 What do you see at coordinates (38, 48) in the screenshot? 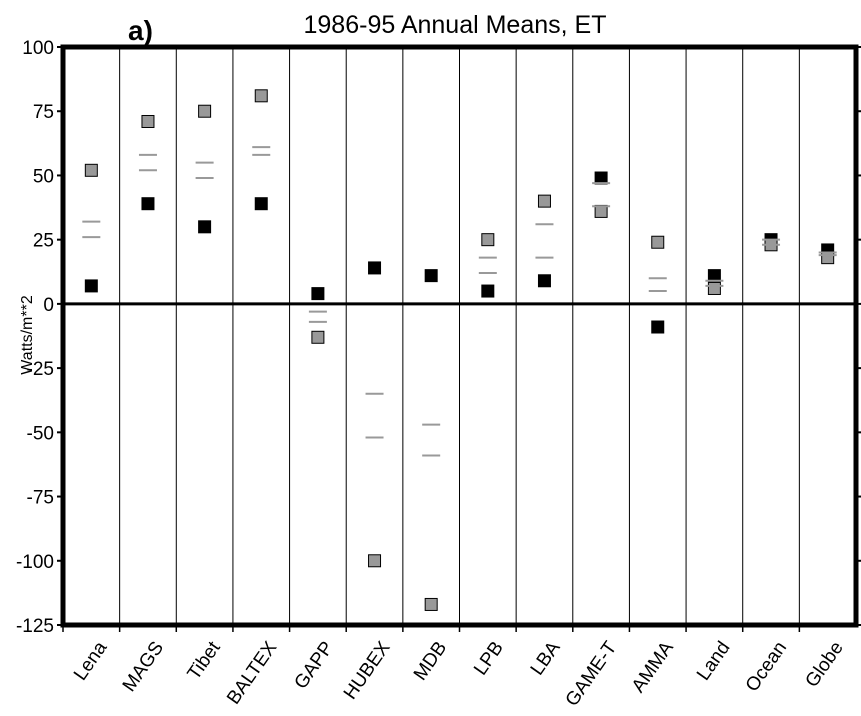
I see `y-tick-label: 100` at bounding box center [38, 48].